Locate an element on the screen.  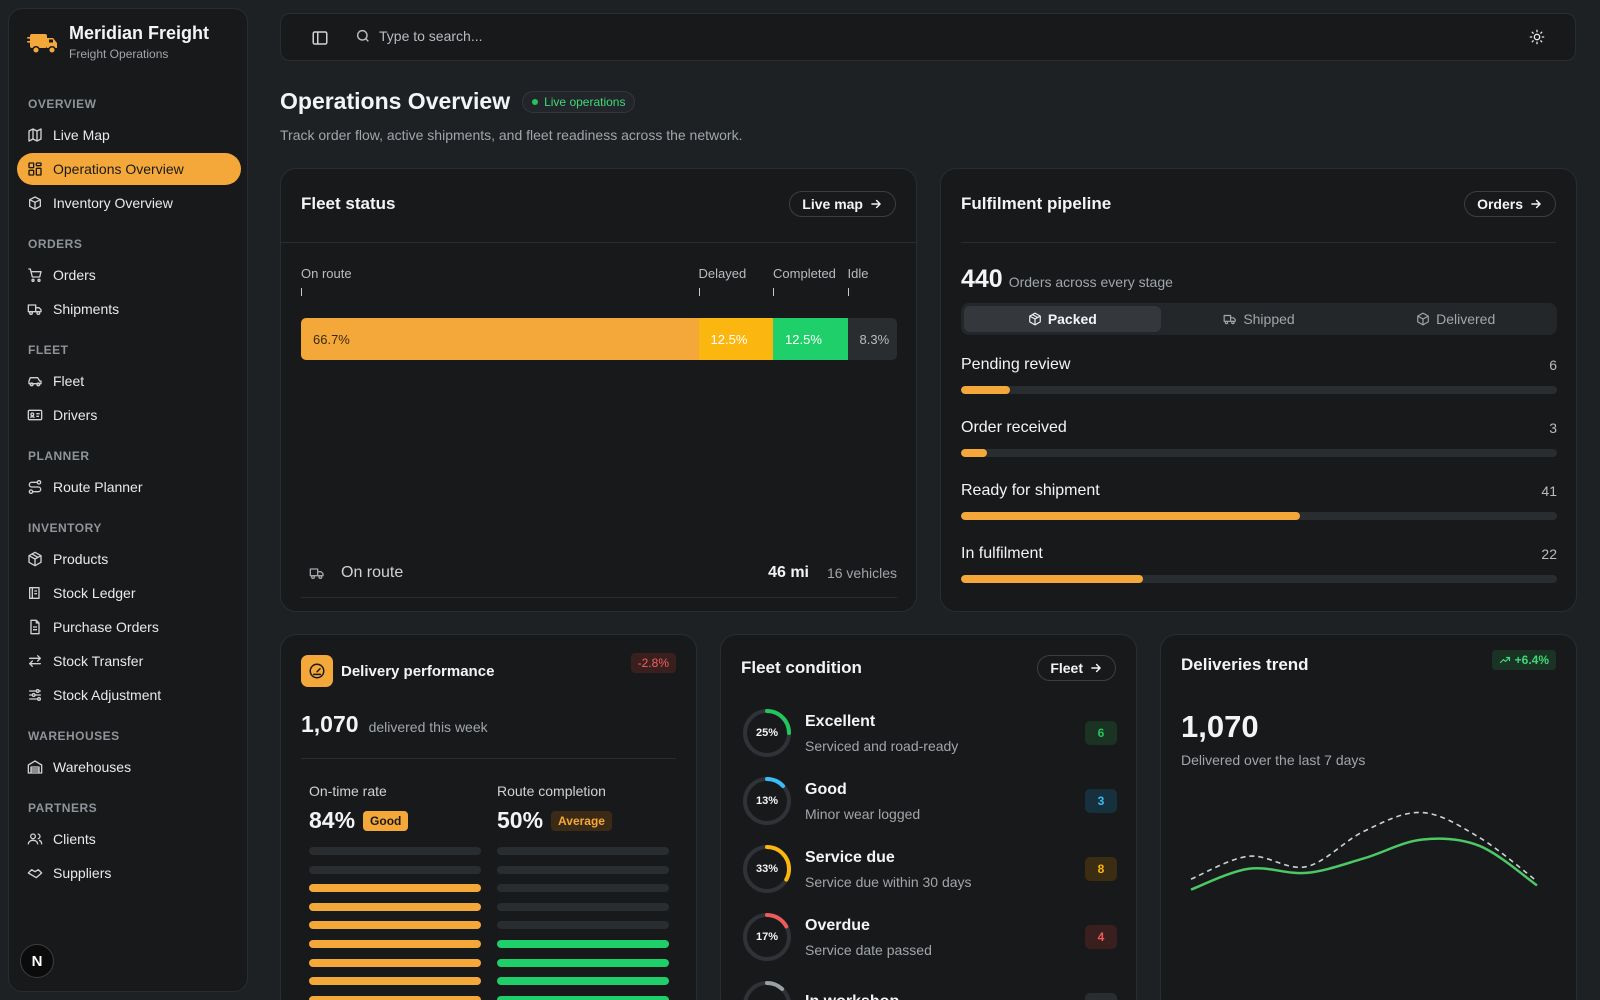
row-distance: 46 mi is located at coordinates (788, 572).